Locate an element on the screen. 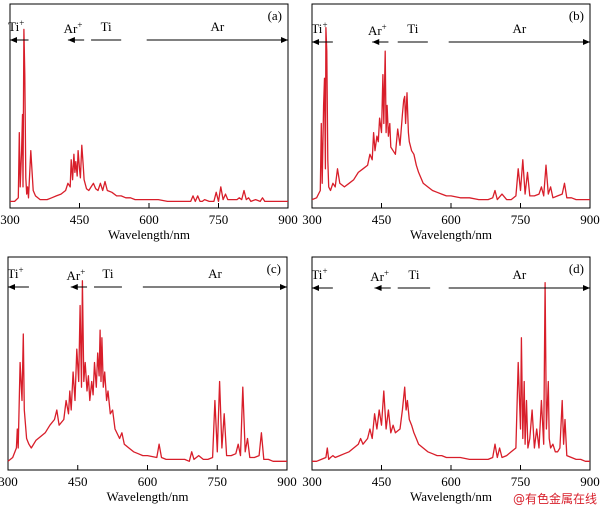 The width and height of the screenshot is (600, 507). panel-letter: (d) is located at coordinates (576, 268).